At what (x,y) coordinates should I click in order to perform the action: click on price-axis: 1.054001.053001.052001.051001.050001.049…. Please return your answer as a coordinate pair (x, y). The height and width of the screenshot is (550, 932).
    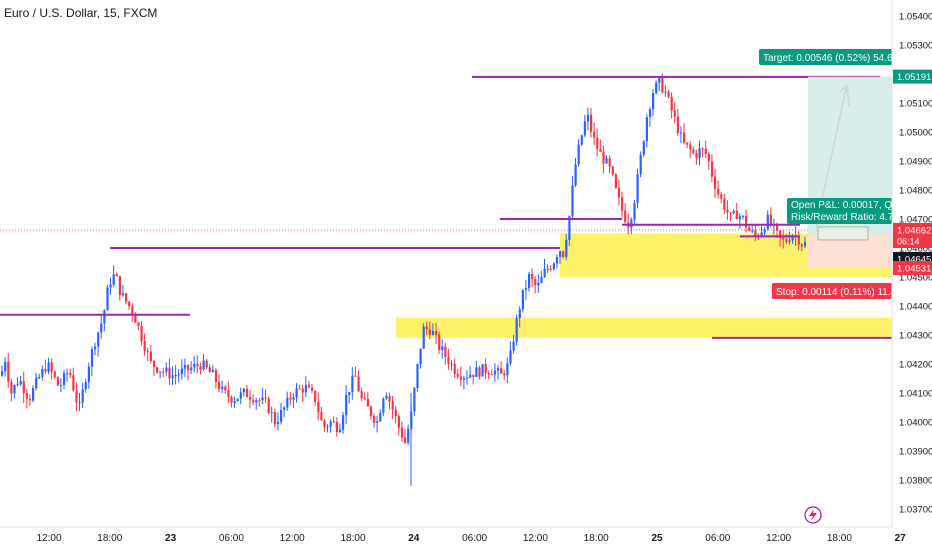
    Looking at the image, I should click on (911, 275).